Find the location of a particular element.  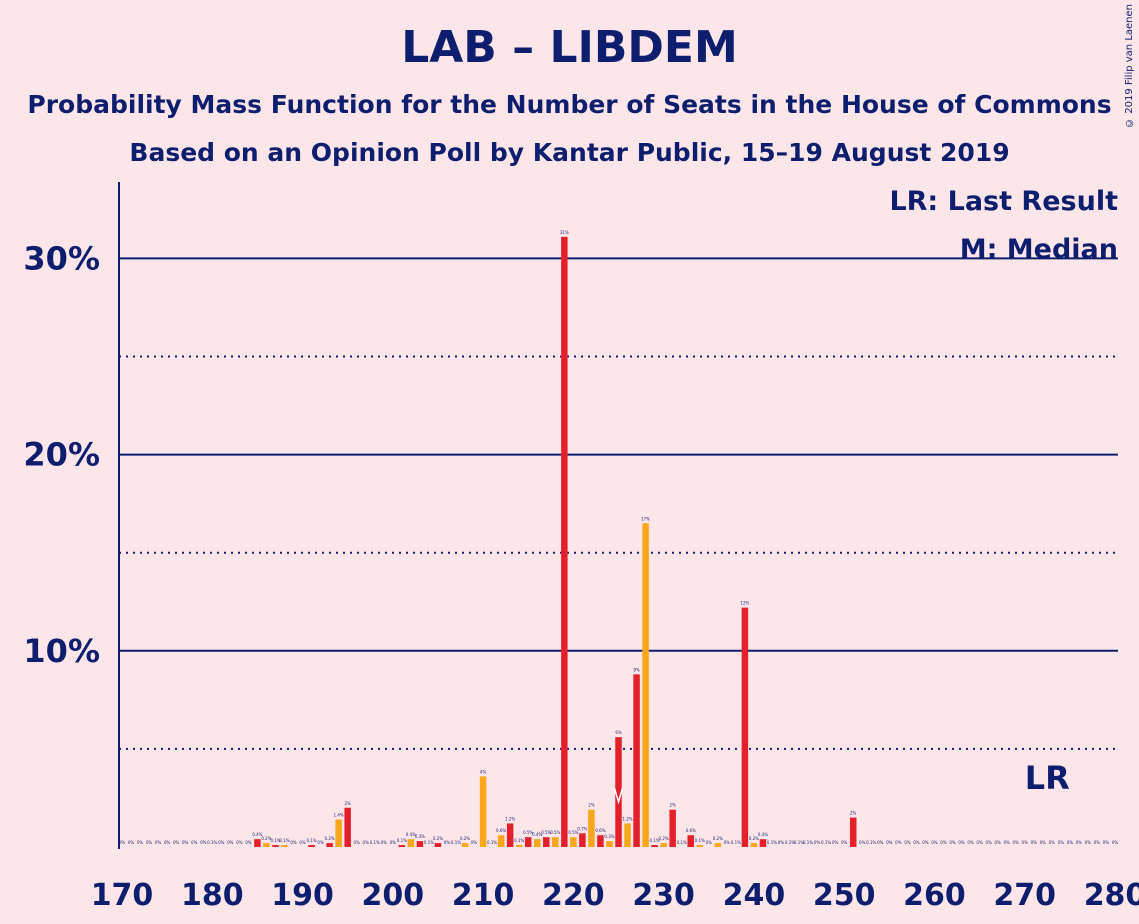

x-tick-label: 180 is located at coordinates (212, 895).